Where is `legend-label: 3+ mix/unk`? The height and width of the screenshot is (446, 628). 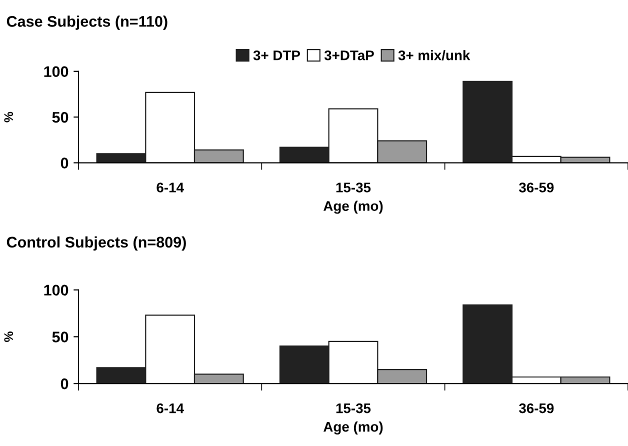 legend-label: 3+ mix/unk is located at coordinates (434, 55).